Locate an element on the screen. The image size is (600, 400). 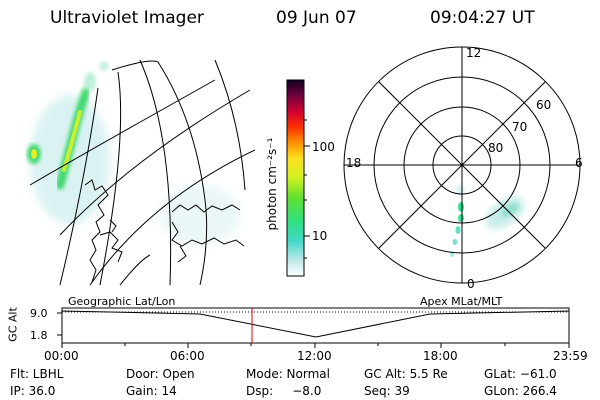
info-filter: Flt: LBHL is located at coordinates (37, 374).